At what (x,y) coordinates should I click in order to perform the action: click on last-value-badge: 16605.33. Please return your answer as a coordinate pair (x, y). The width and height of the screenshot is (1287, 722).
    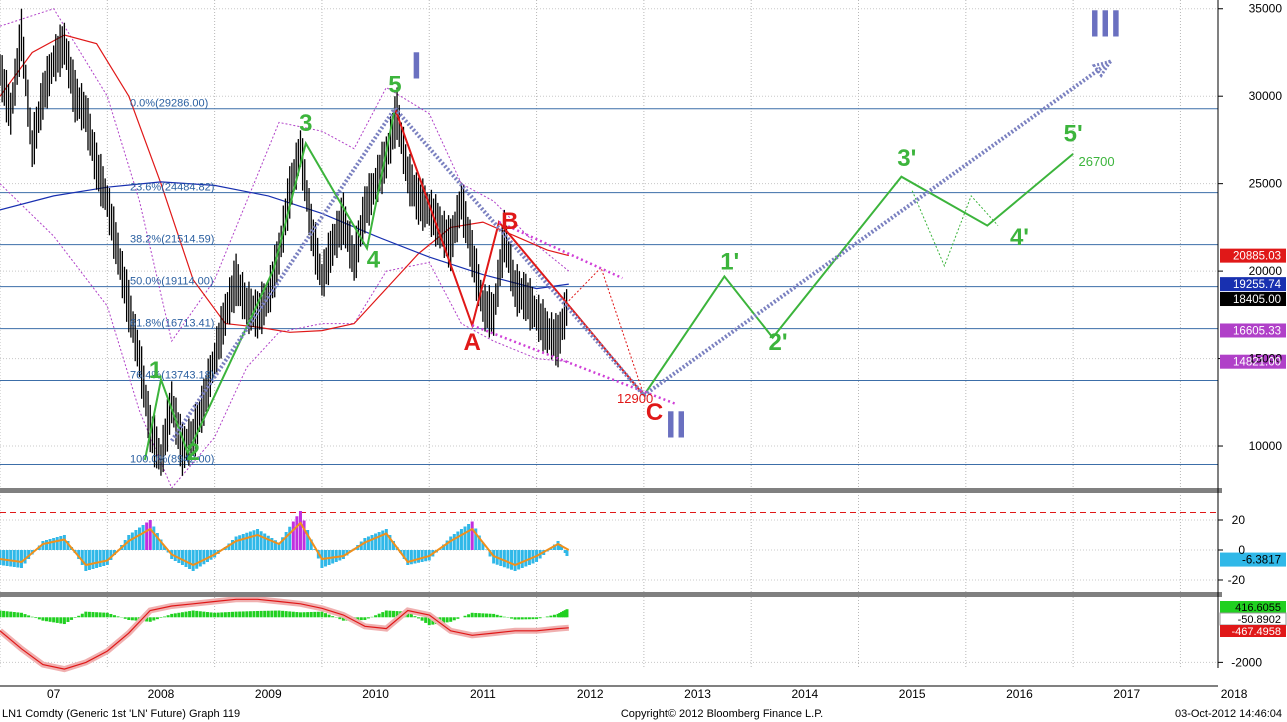
    Looking at the image, I should click on (1257, 331).